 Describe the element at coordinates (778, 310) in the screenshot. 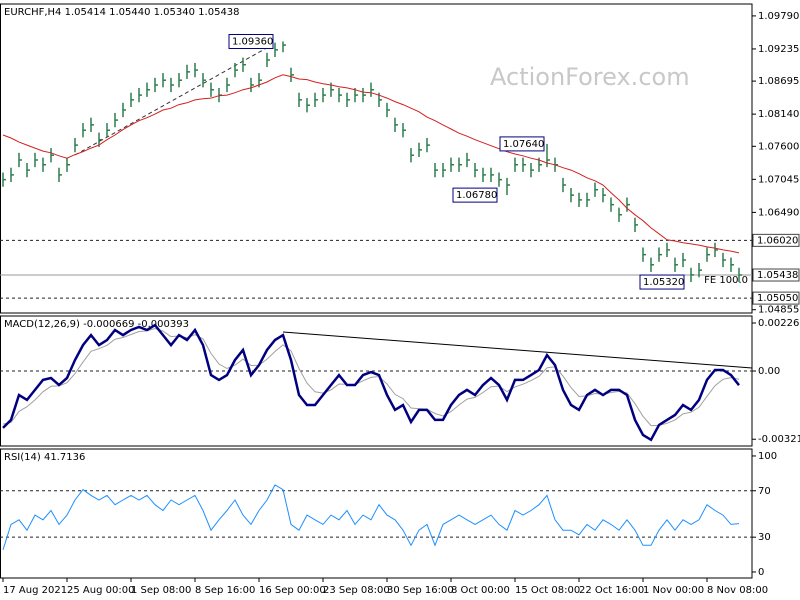

I see `y-tick-label: 1.04855` at that location.